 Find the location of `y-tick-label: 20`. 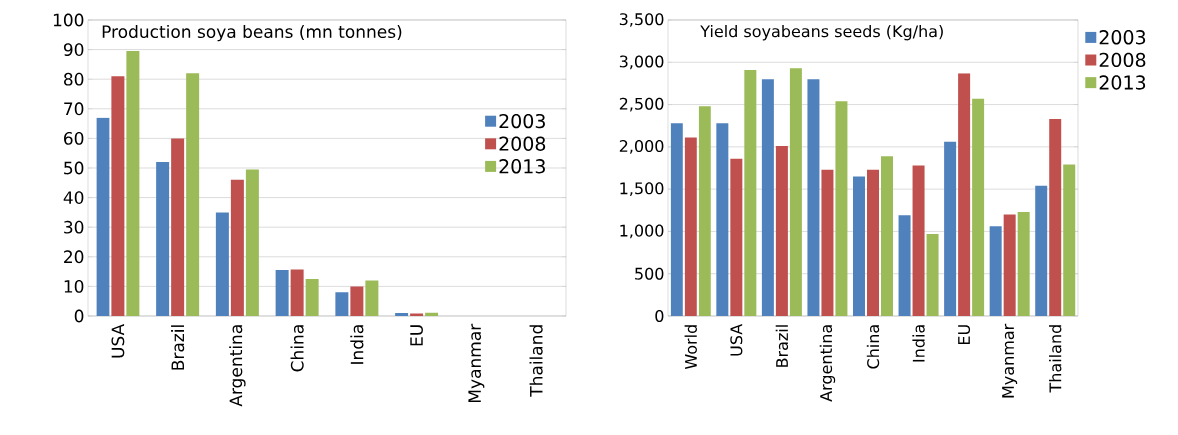

y-tick-label: 20 is located at coordinates (74, 257).